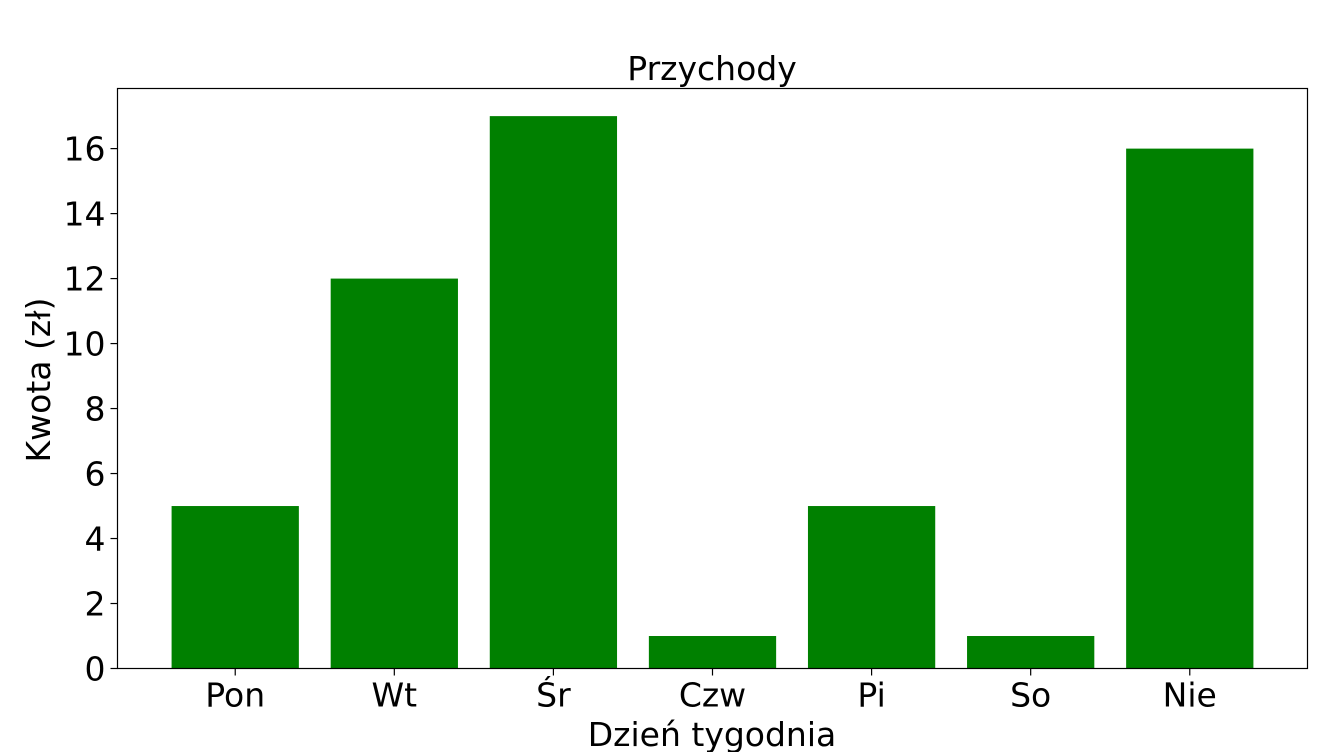 The width and height of the screenshot is (1337, 752). Describe the element at coordinates (553, 695) in the screenshot. I see `x-tick-label: Śr` at that location.